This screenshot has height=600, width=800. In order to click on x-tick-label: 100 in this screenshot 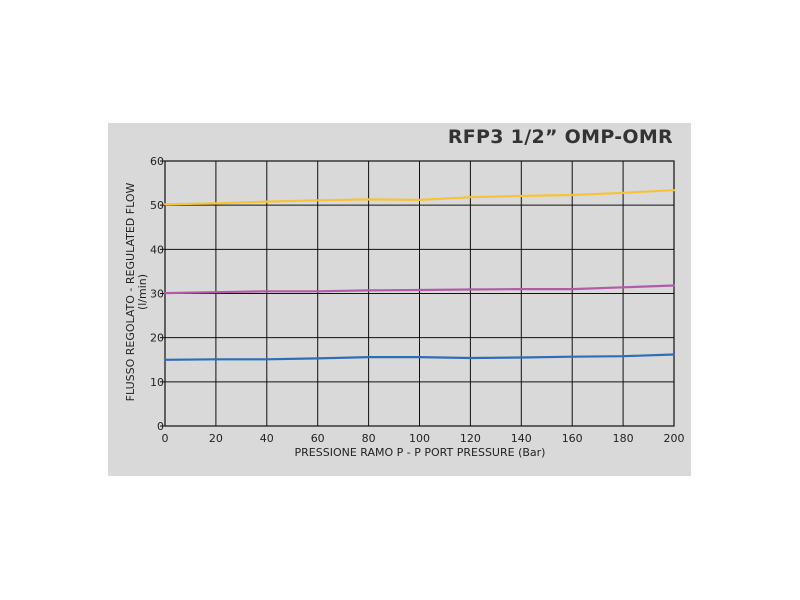, I will do `click(419, 438)`.